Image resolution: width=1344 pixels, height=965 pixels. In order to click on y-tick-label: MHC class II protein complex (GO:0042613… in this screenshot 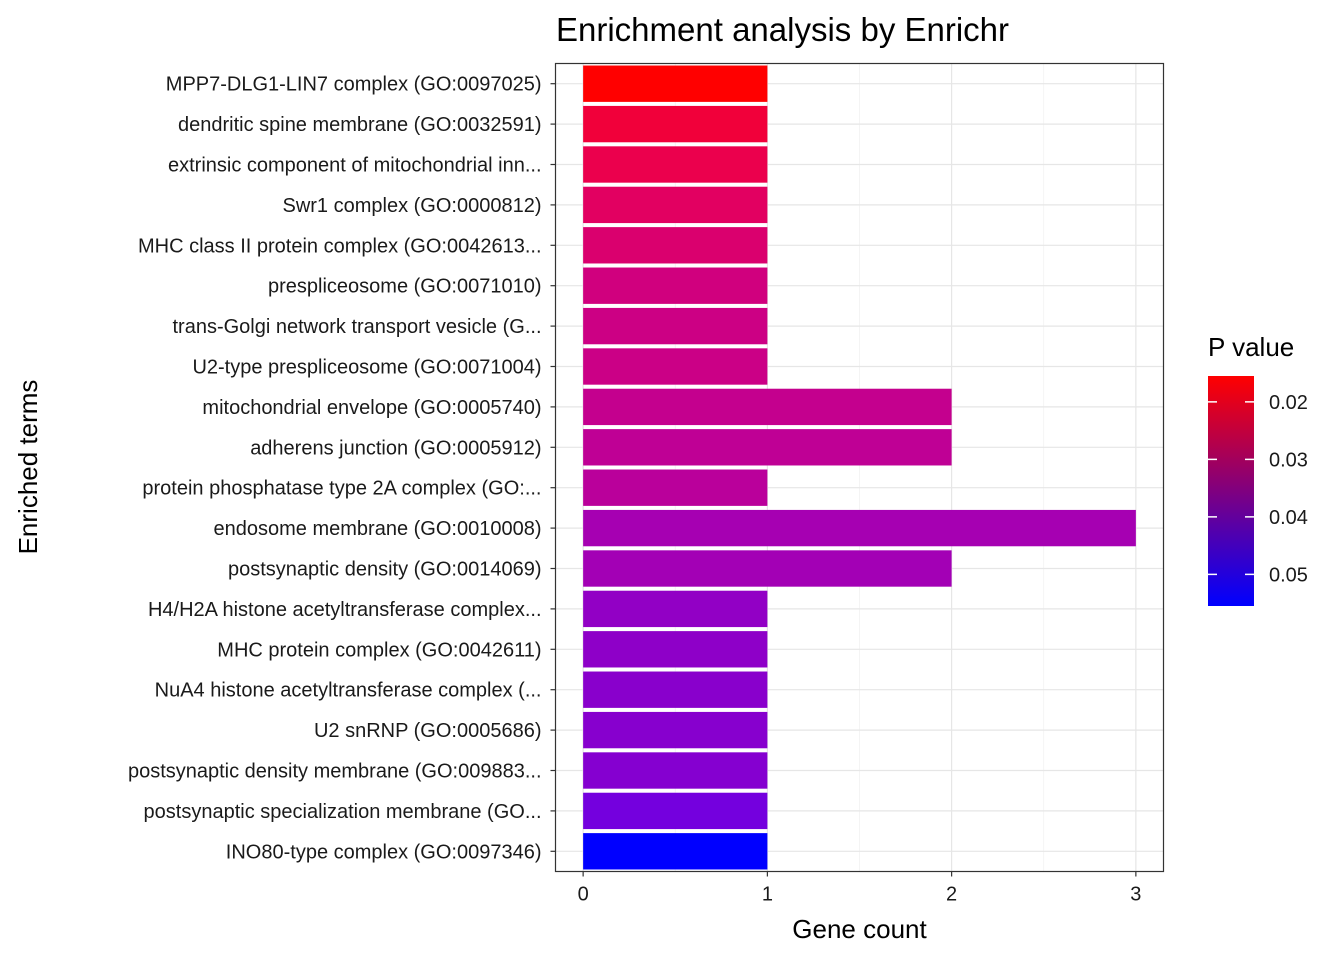, I will do `click(340, 246)`.